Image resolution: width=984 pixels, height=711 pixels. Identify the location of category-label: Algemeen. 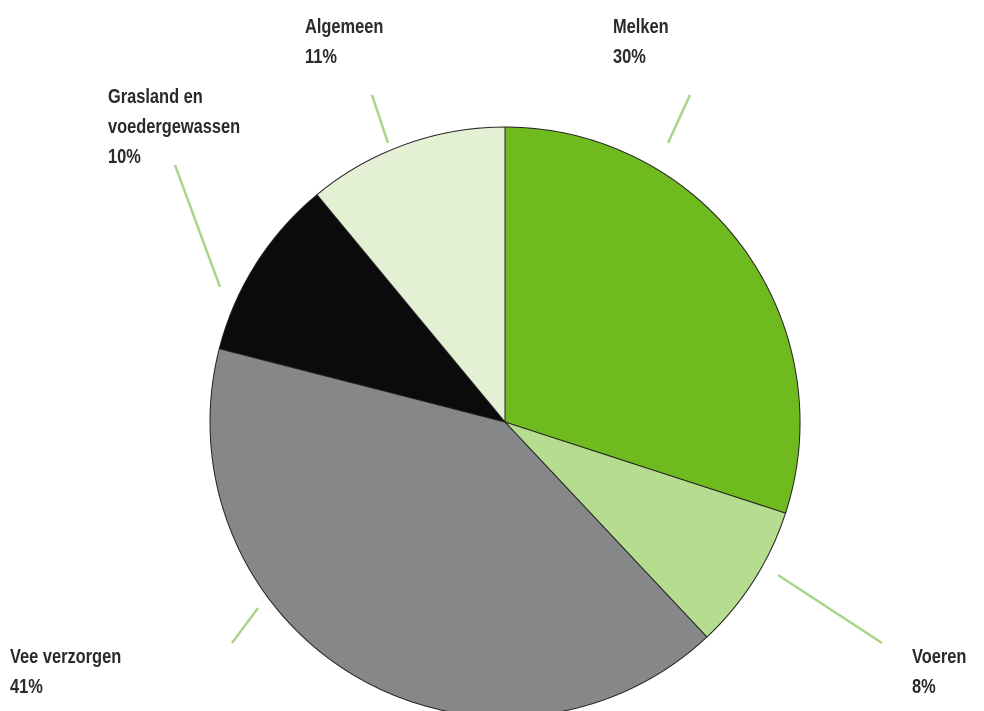
(344, 27).